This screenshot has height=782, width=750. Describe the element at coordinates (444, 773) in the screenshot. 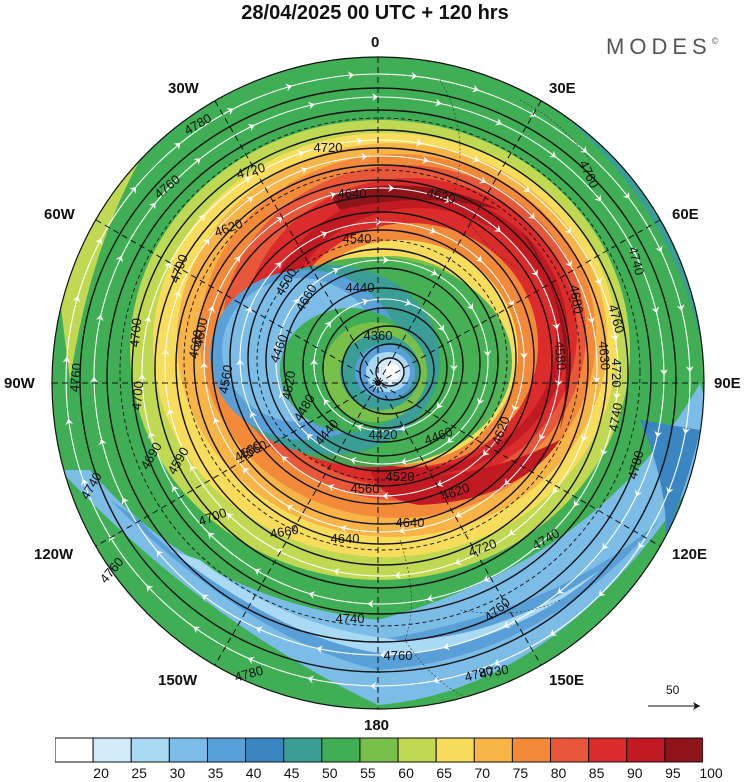

I see `colorbar-tick-label: 65` at that location.